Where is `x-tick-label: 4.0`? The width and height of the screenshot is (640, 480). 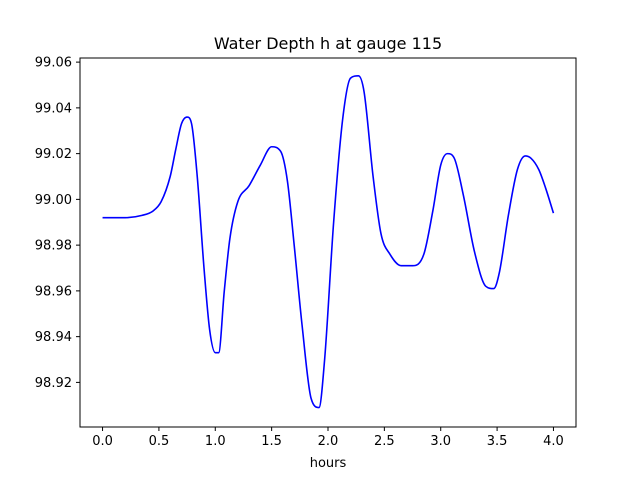 x-tick-label: 4.0 is located at coordinates (553, 441).